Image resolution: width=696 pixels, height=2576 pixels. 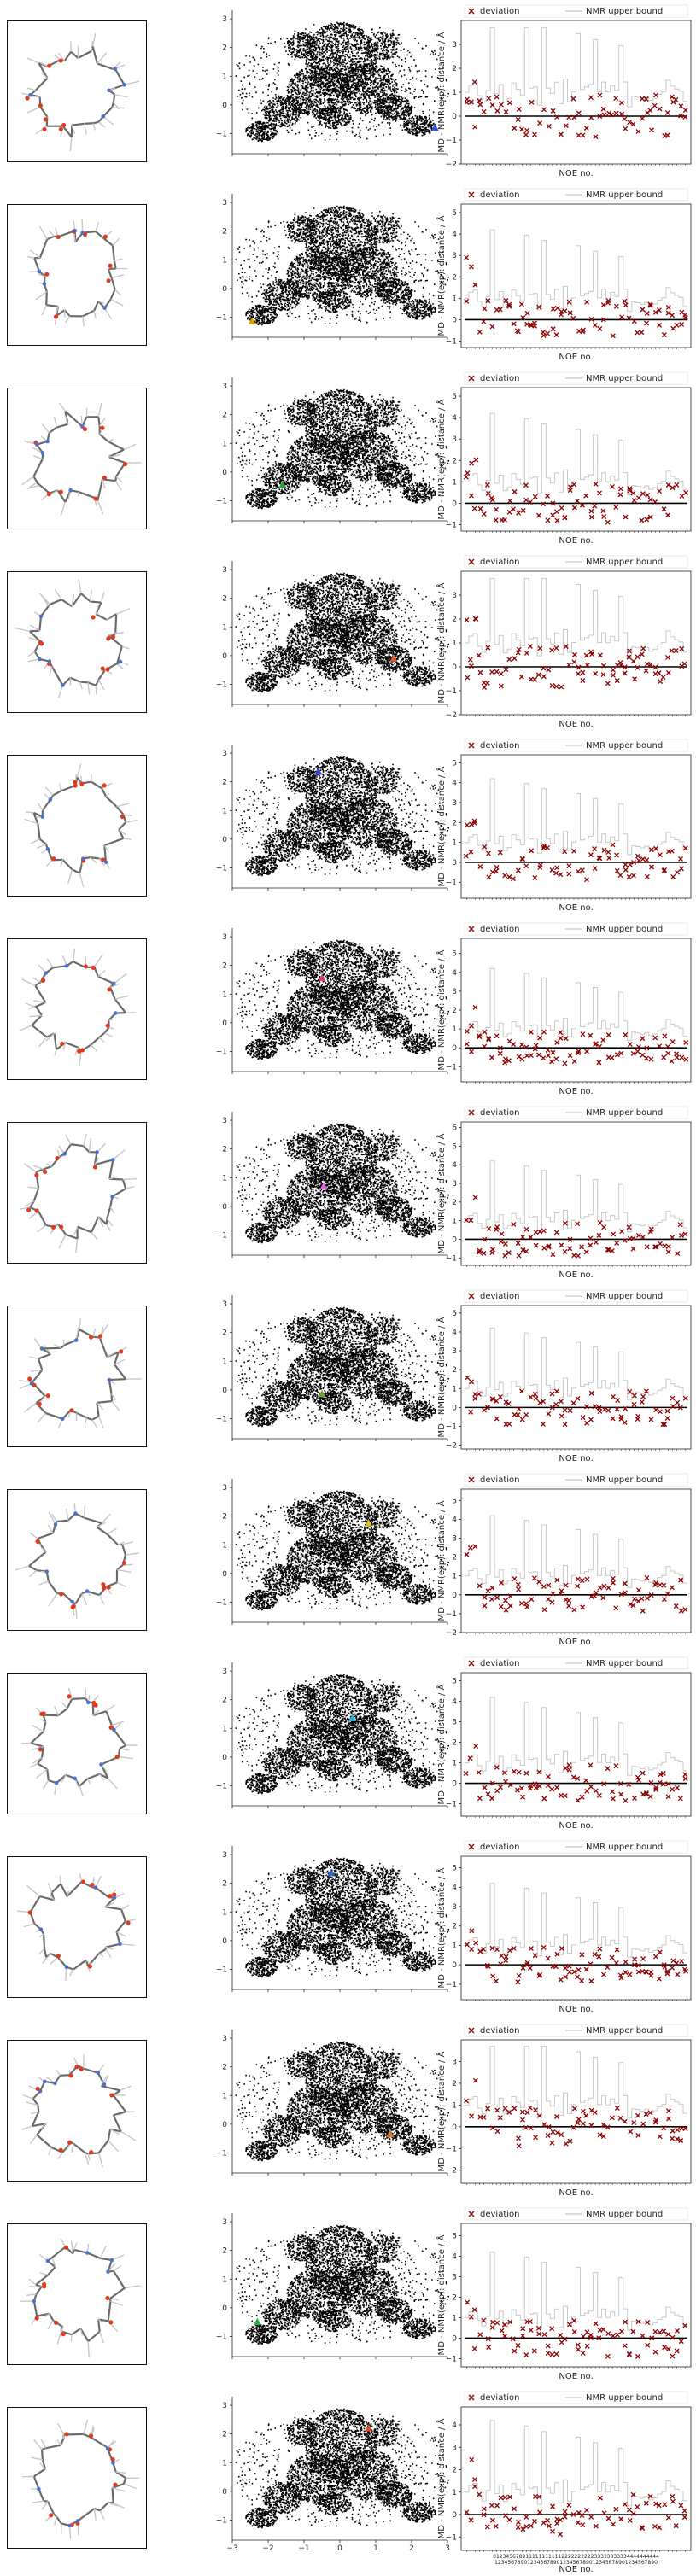 I want to click on y-tick-label: 2, so click(x=454, y=1927).